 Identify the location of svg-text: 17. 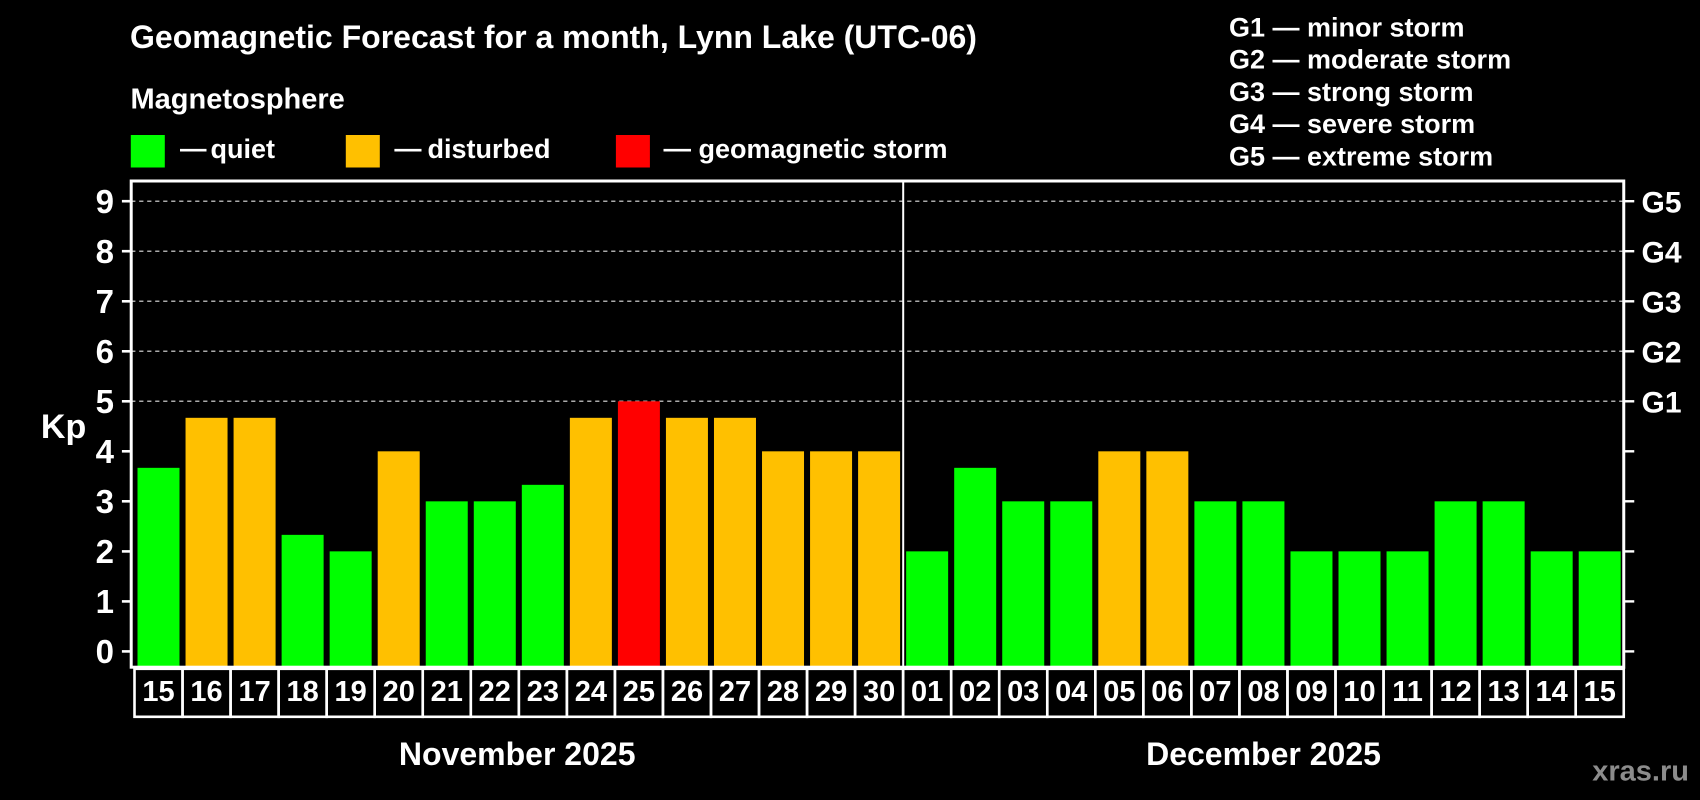
(254, 692).